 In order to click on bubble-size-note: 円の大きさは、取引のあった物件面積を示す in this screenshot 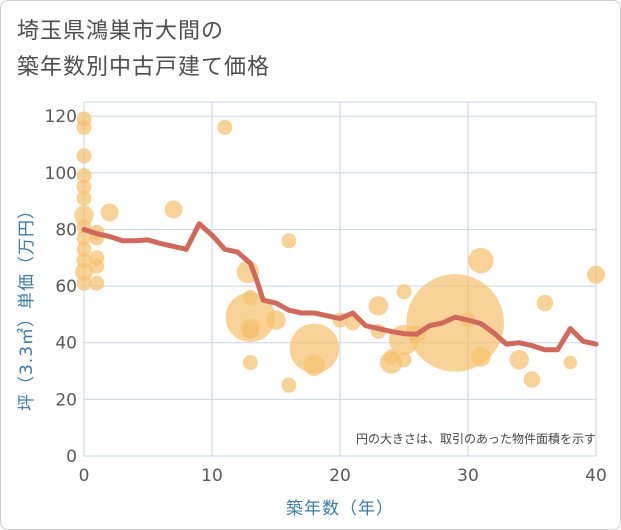, I will do `click(476, 438)`.